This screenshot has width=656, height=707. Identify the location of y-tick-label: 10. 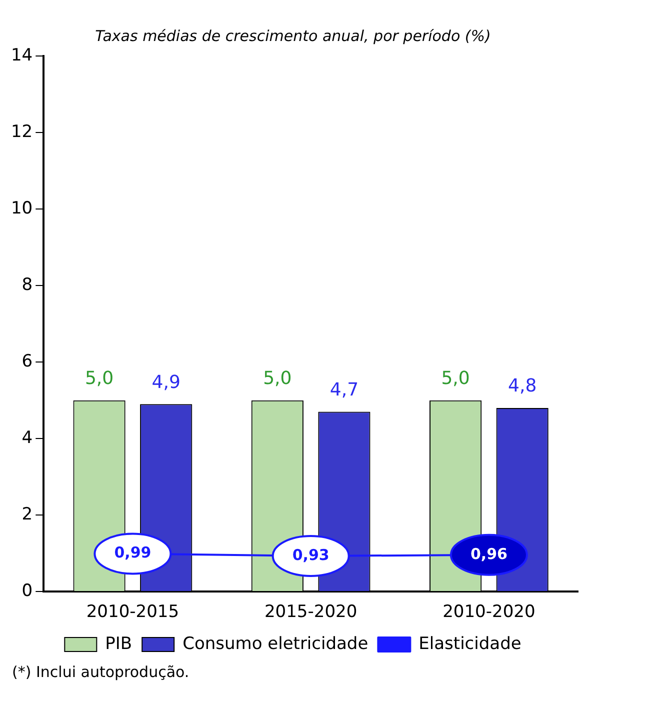
(21, 208).